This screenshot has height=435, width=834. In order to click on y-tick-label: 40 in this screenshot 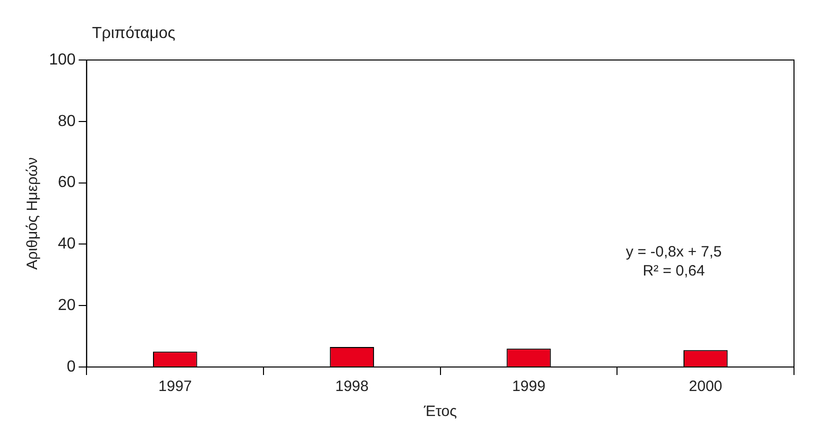, I will do `click(67, 244)`.